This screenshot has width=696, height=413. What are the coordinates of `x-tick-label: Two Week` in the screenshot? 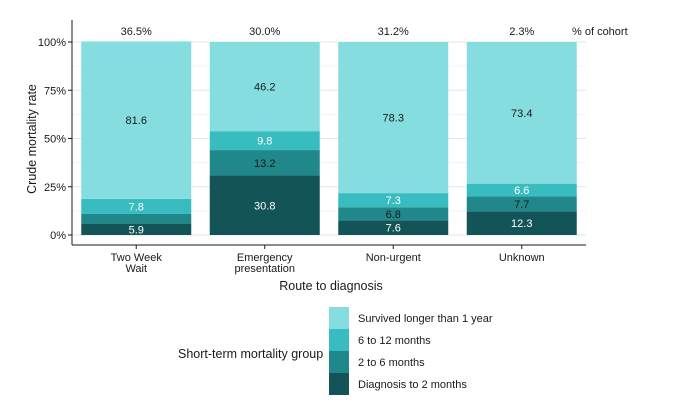 It's located at (137, 258).